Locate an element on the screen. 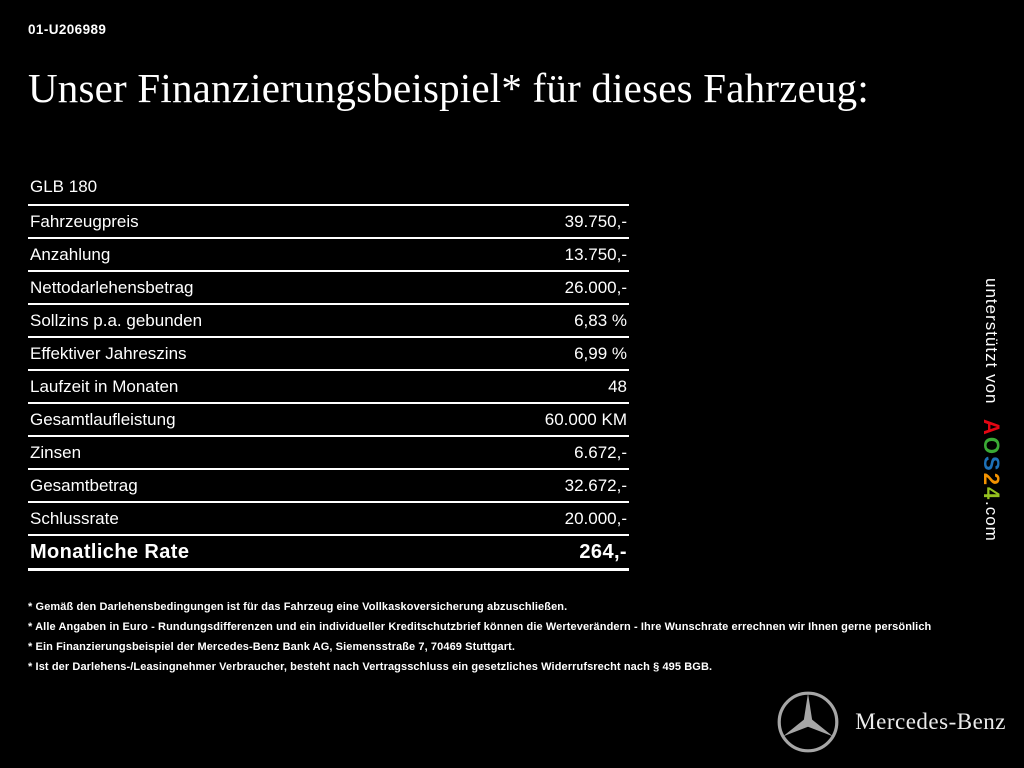 Image resolution: width=1024 pixels, height=768 pixels. row-value: 26.000,- is located at coordinates (595, 287).